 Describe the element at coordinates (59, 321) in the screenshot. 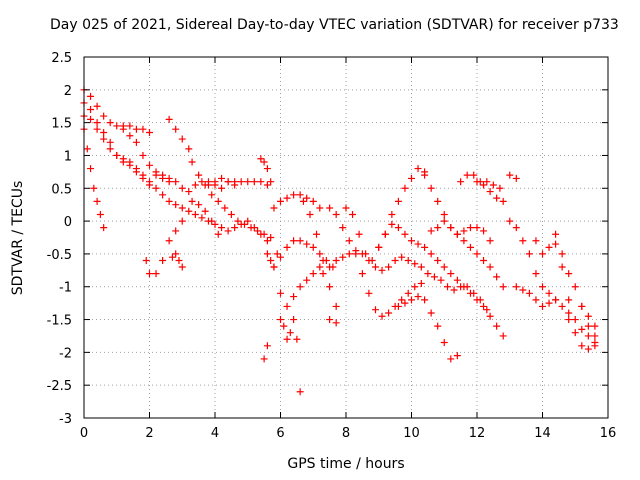

I see `y-tick-label: -1.5` at that location.